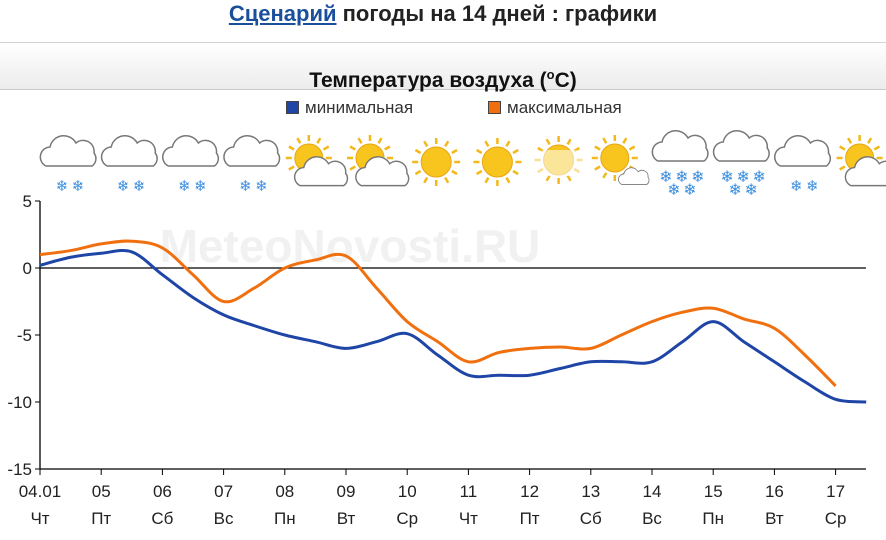 The width and height of the screenshot is (886, 540). I want to click on chart-title-main: Температура воздуха (, so click(428, 80).